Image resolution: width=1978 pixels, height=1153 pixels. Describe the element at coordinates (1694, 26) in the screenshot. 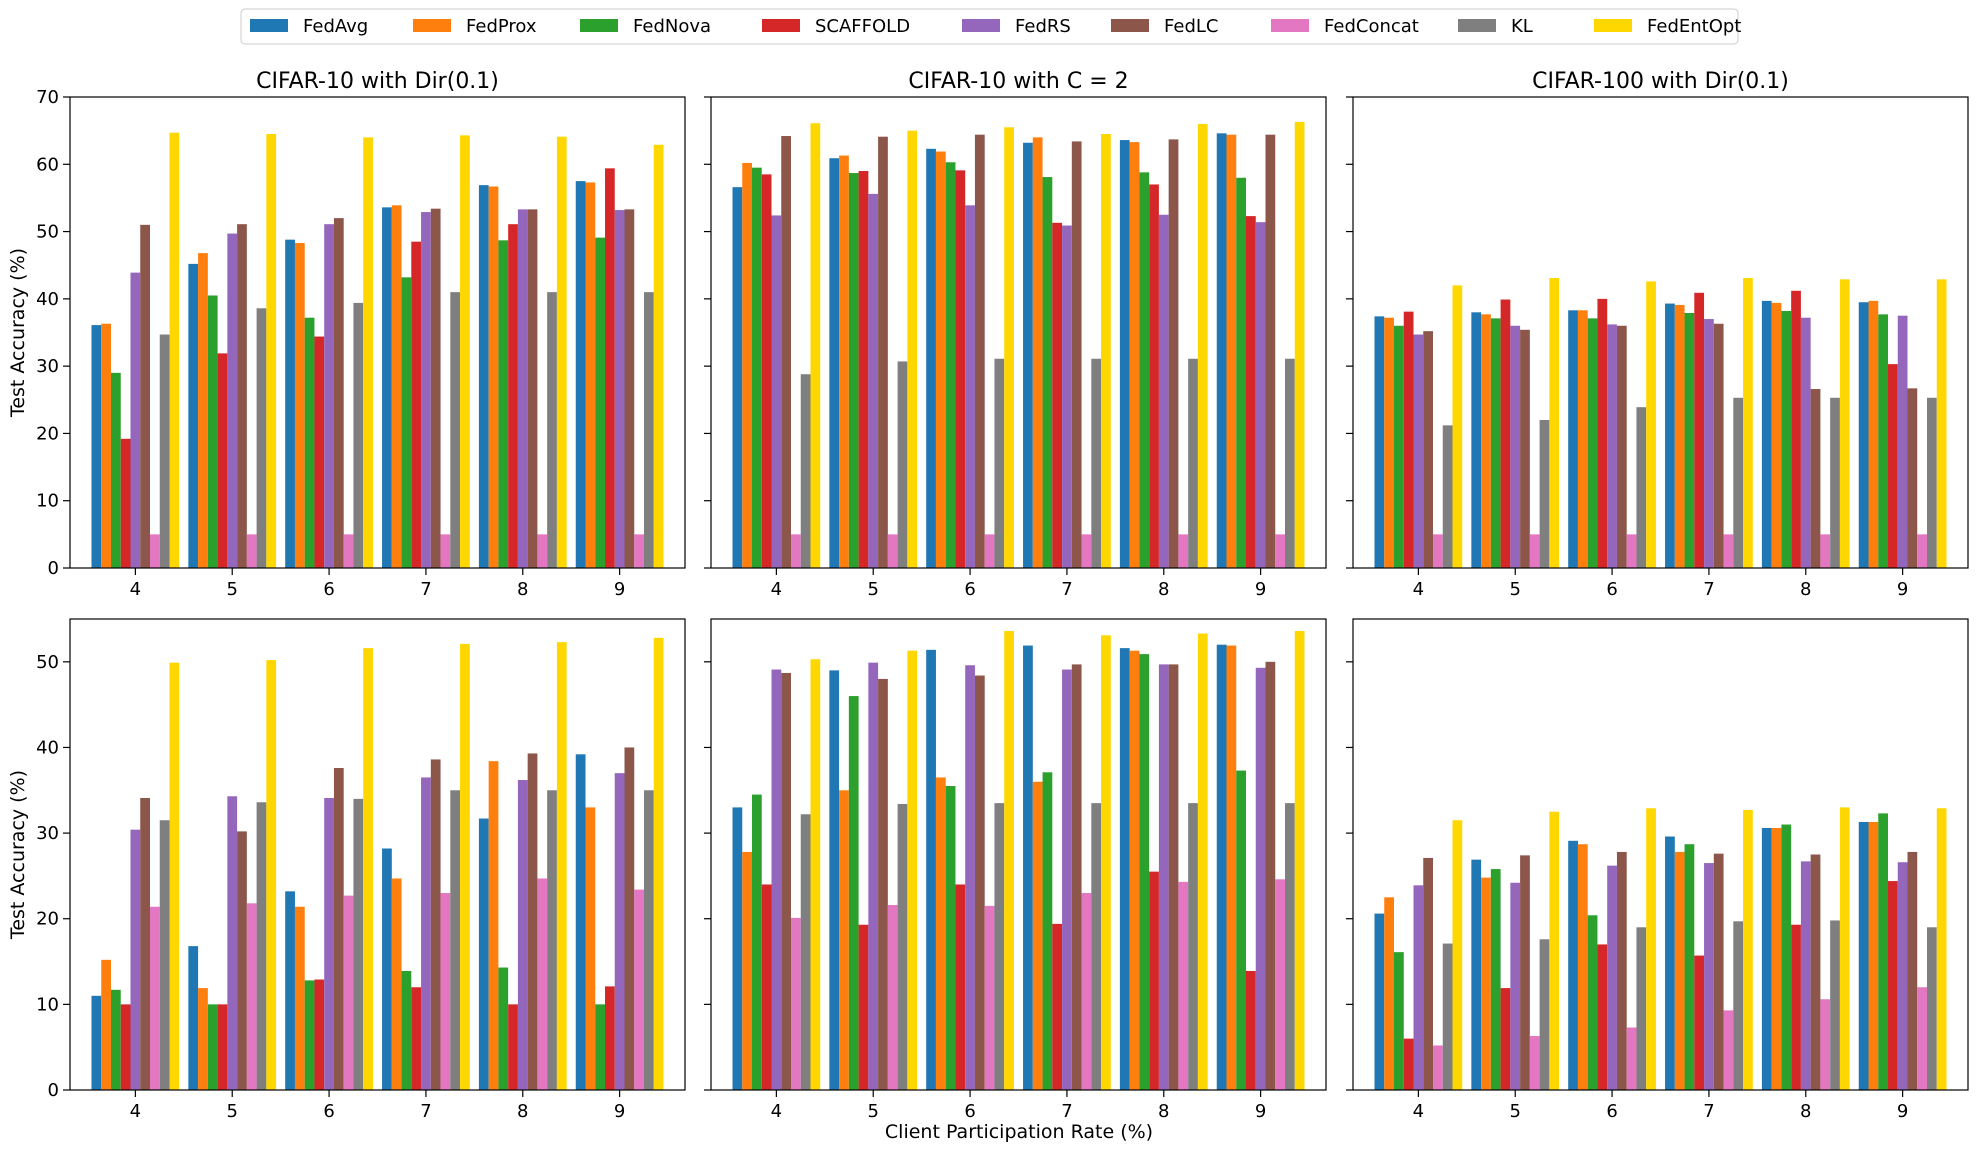

I see `legend-label-fedentopt: FedEntOpt` at that location.